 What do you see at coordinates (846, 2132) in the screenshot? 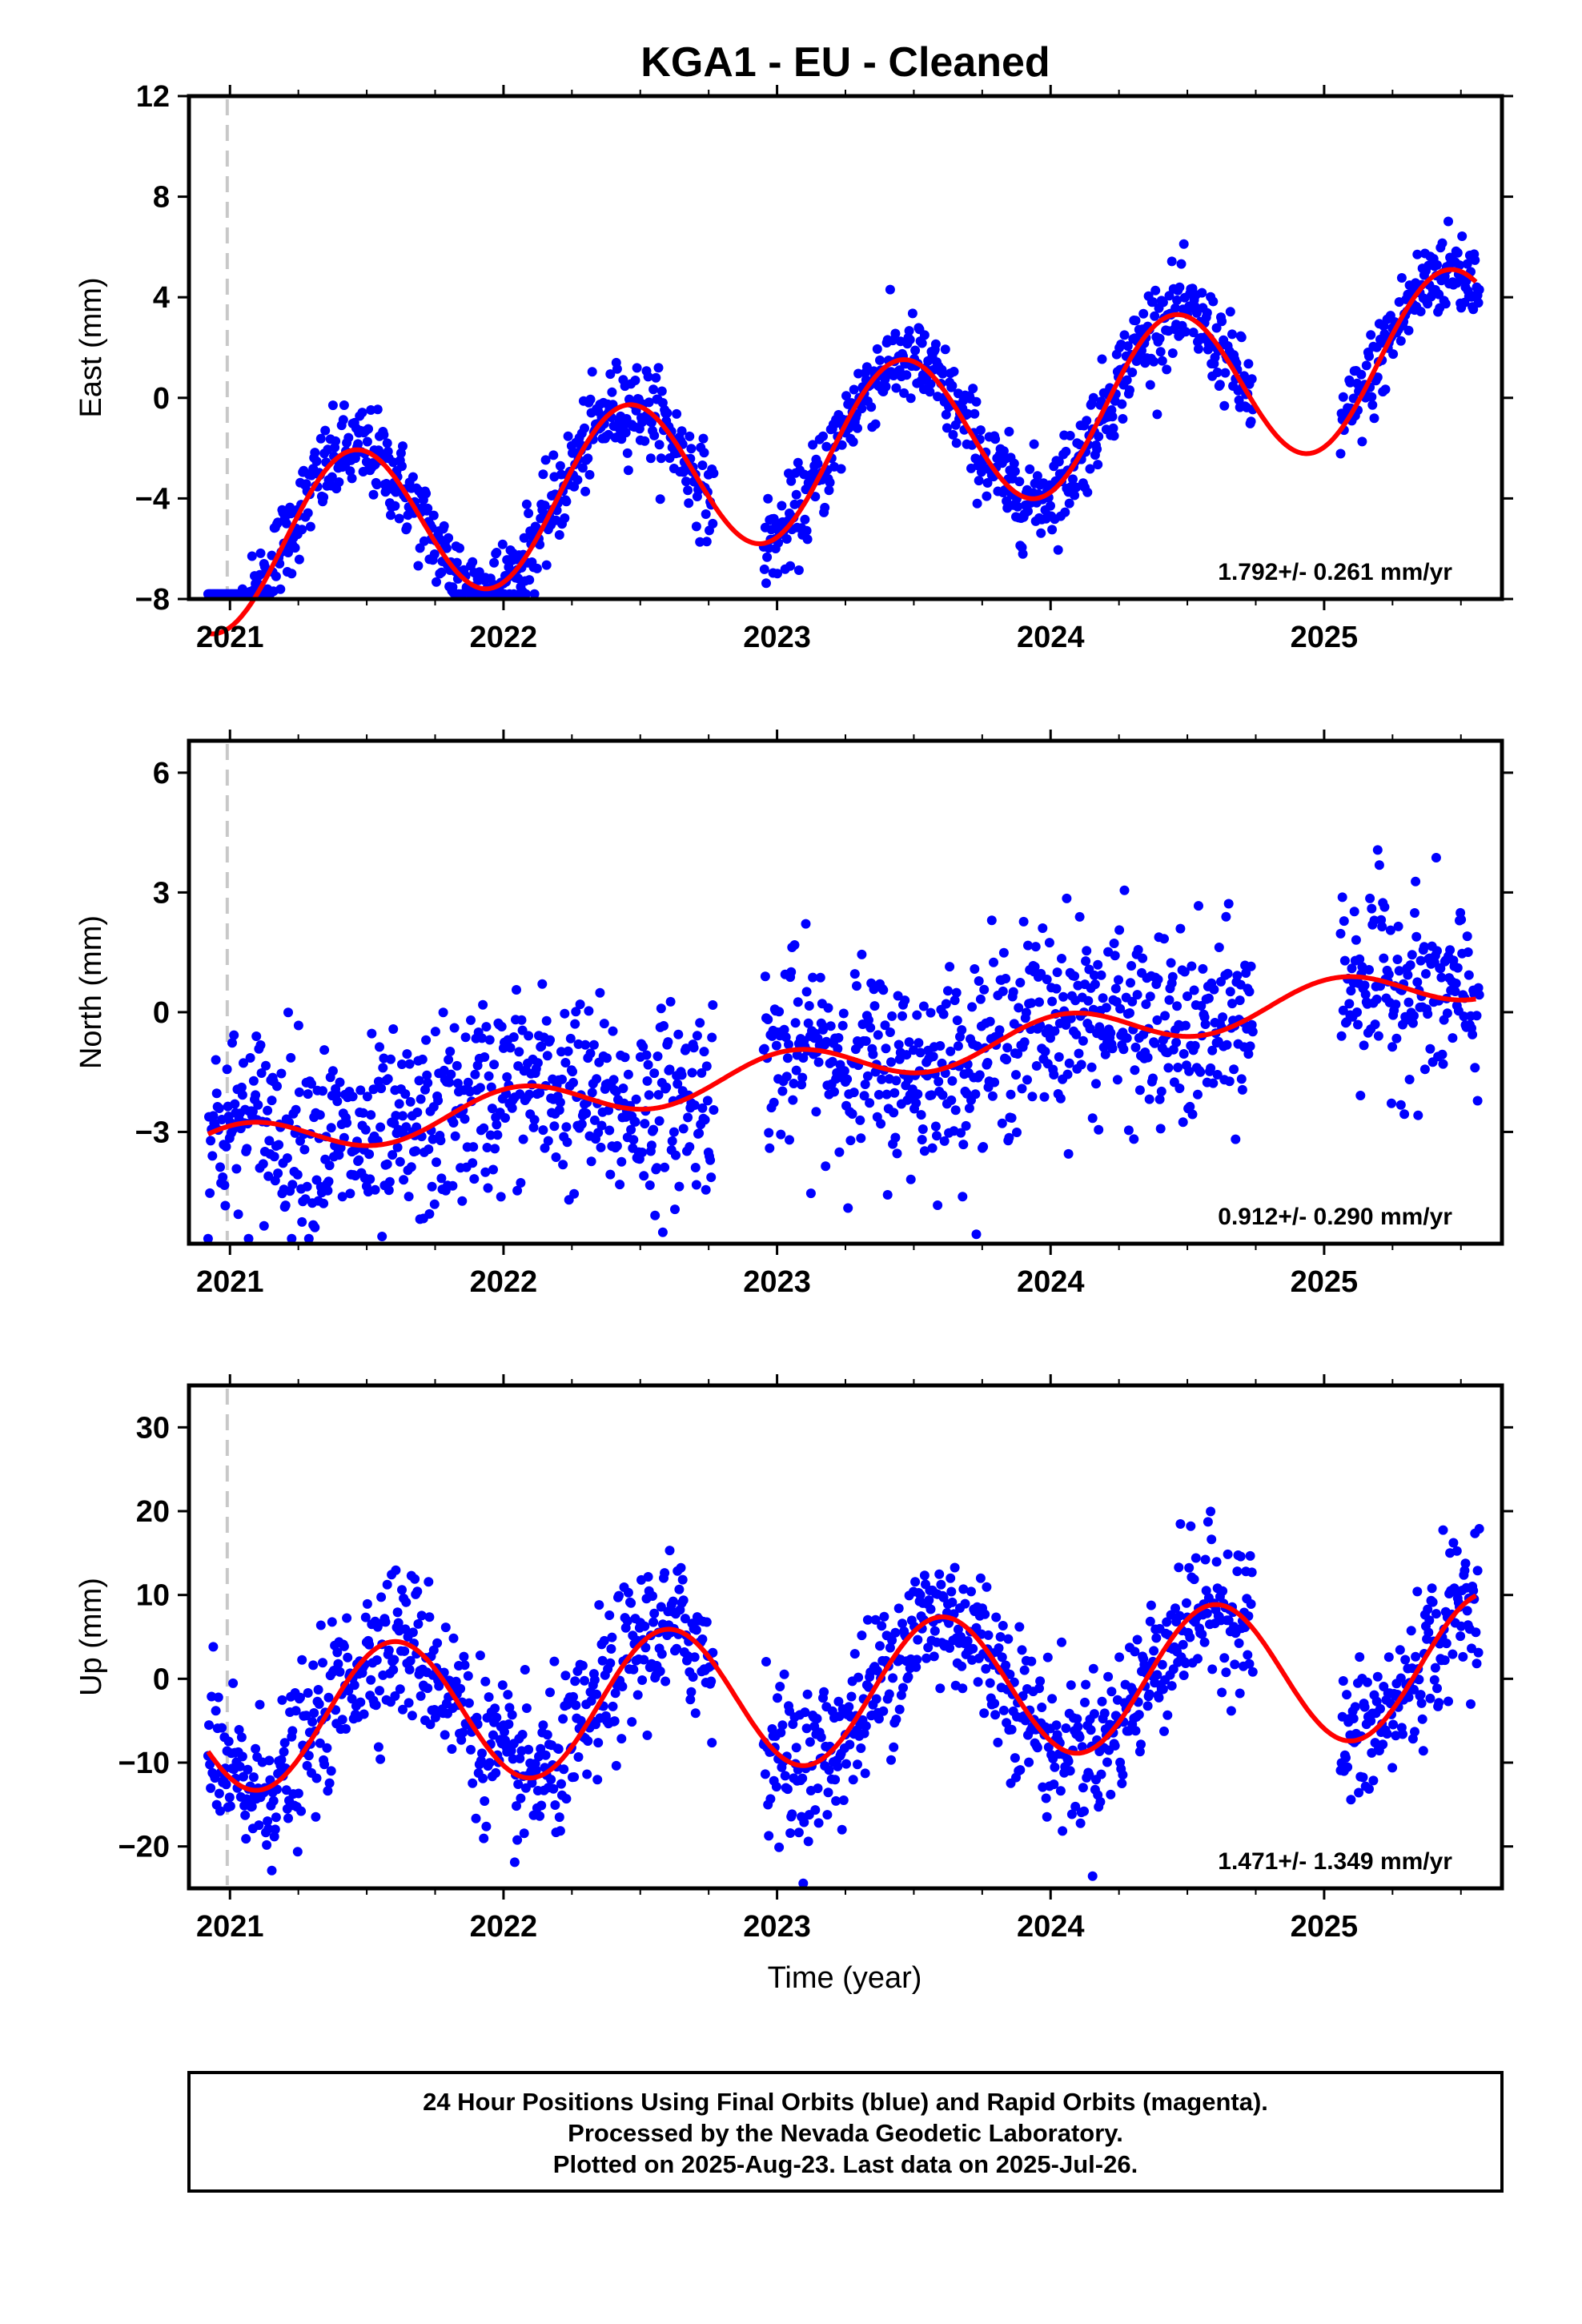
I see `footer-box` at bounding box center [846, 2132].